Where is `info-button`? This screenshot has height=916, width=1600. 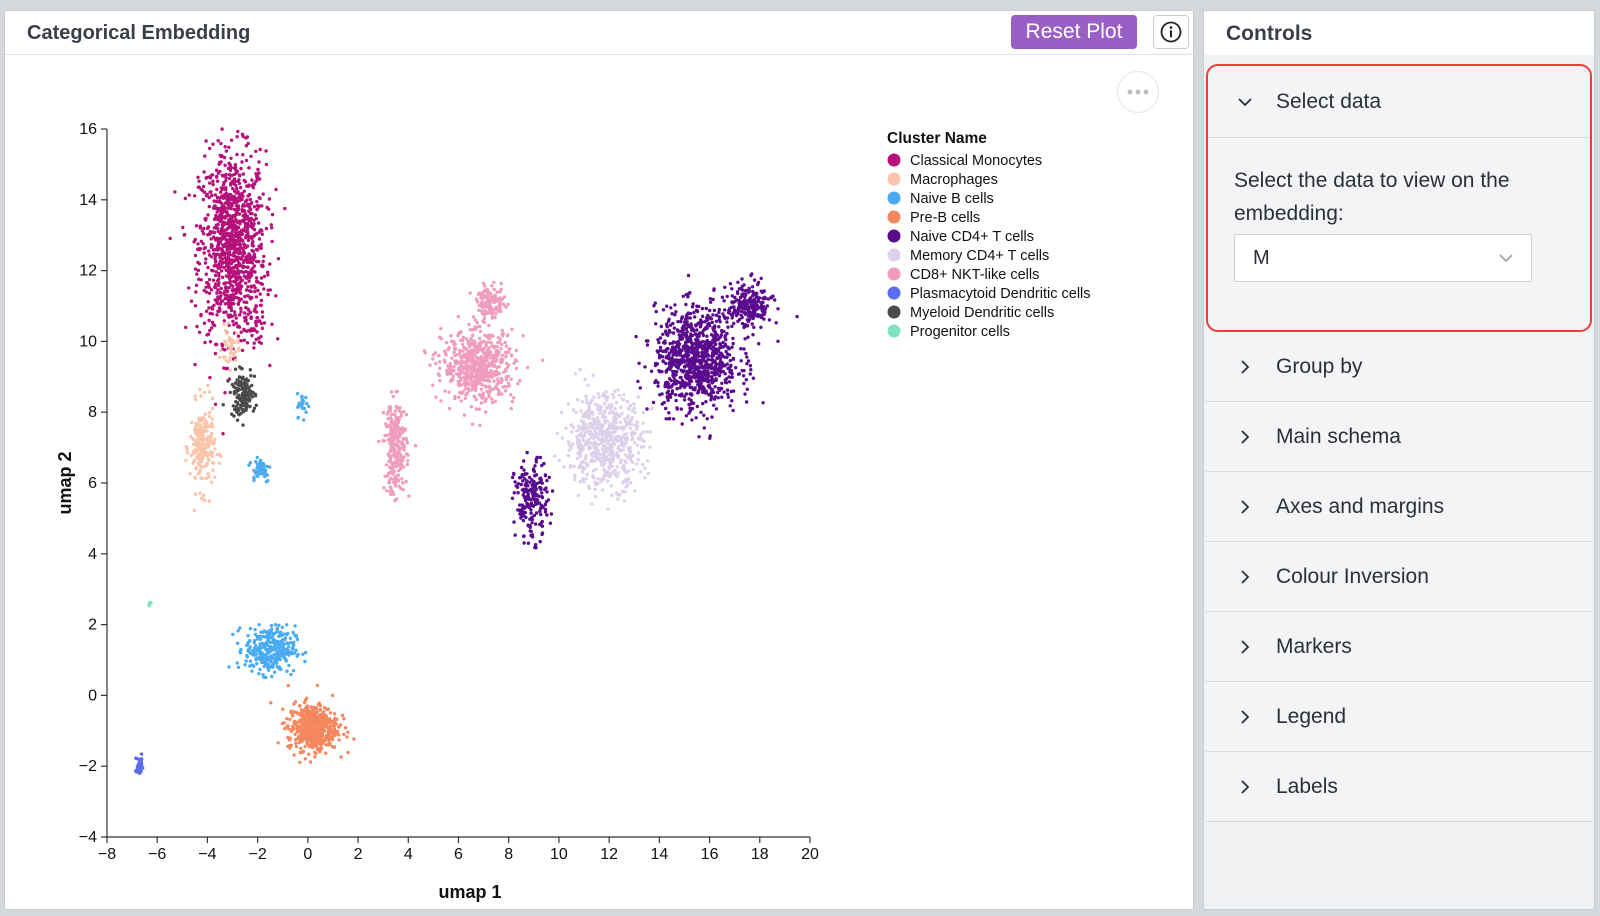
info-button is located at coordinates (1171, 32).